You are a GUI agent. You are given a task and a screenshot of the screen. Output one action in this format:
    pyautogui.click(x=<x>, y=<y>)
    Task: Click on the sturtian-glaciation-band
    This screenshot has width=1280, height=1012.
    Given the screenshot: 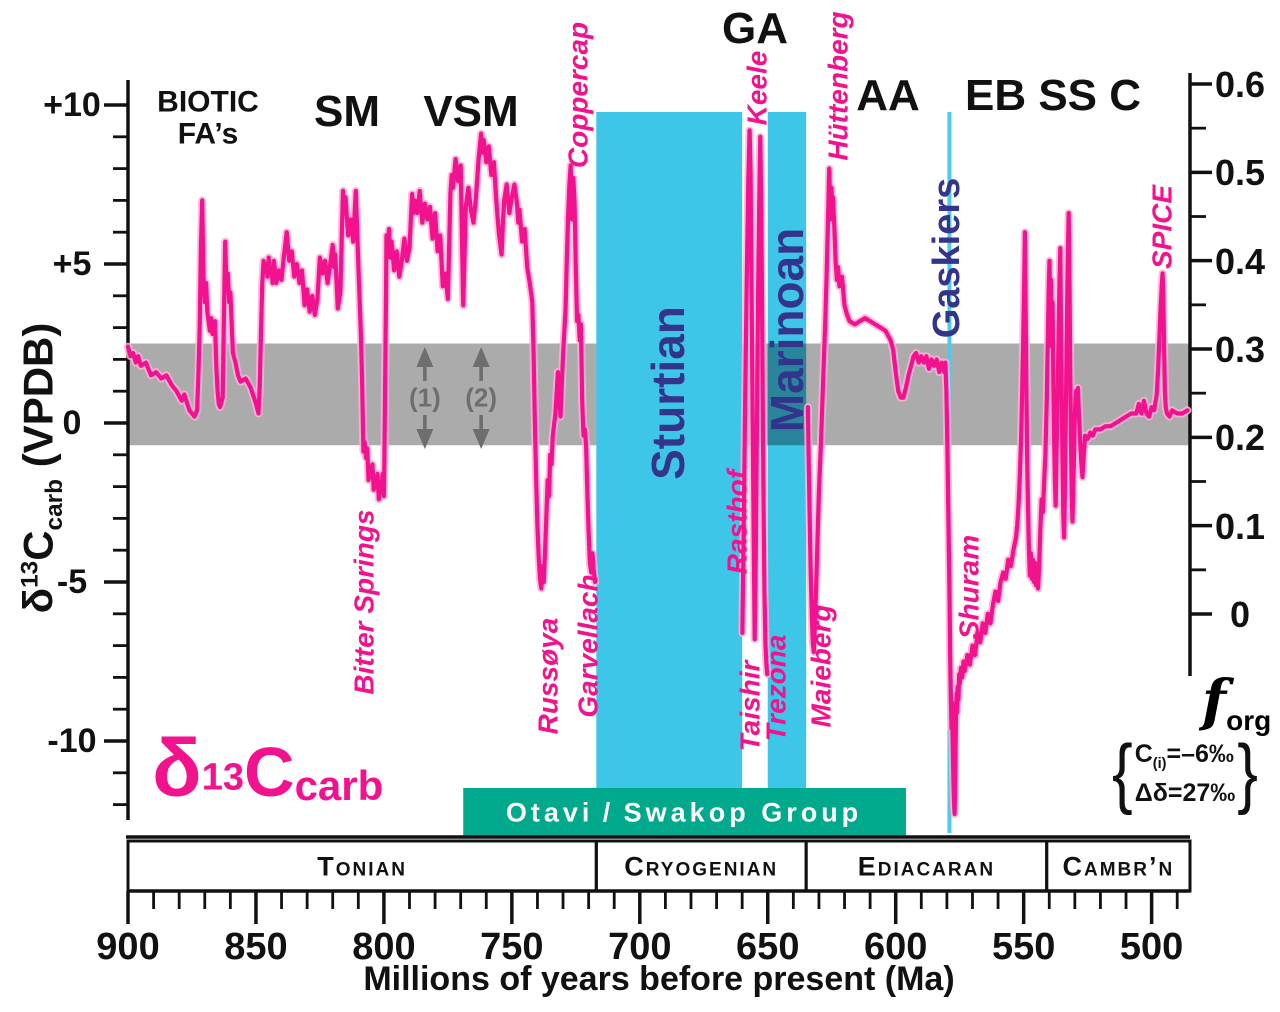 What is the action you would take?
    pyautogui.click(x=669, y=450)
    